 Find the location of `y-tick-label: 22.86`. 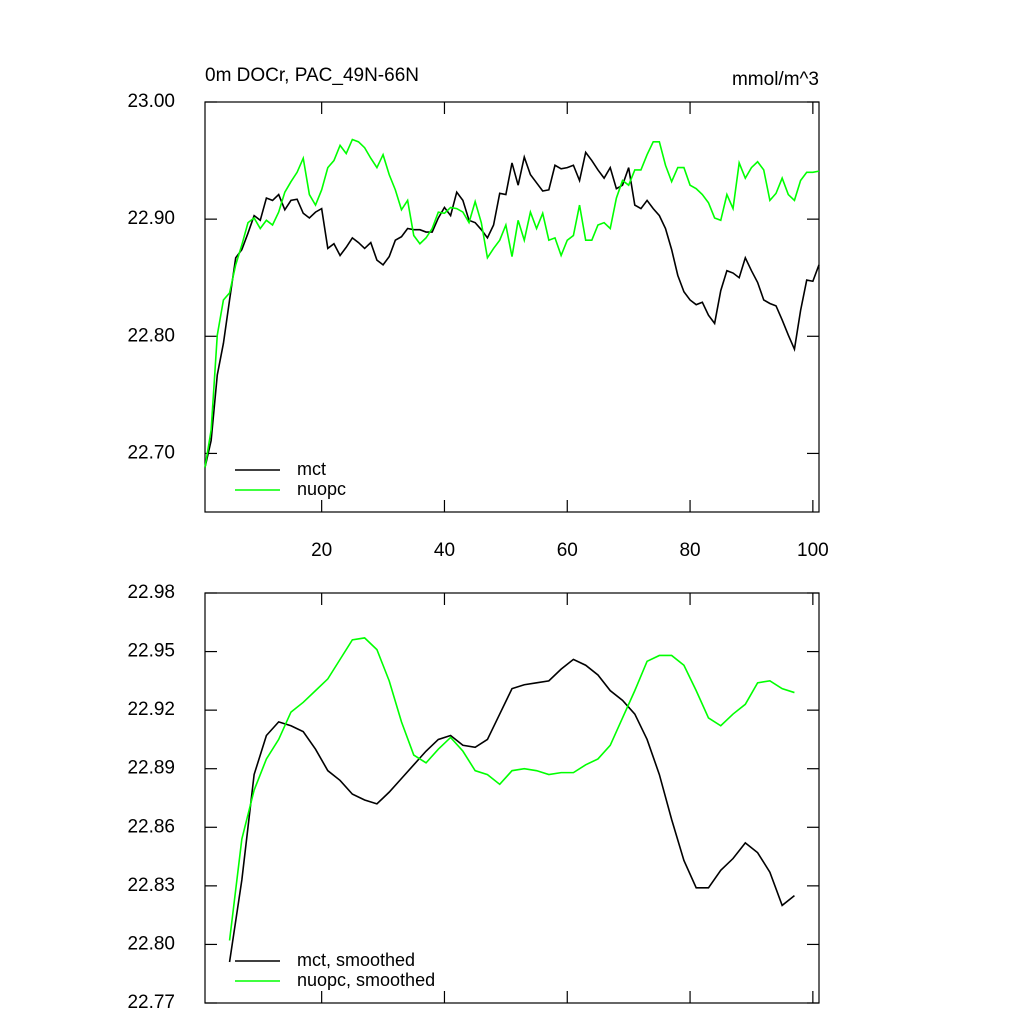

y-tick-label: 22.86 is located at coordinates (151, 826).